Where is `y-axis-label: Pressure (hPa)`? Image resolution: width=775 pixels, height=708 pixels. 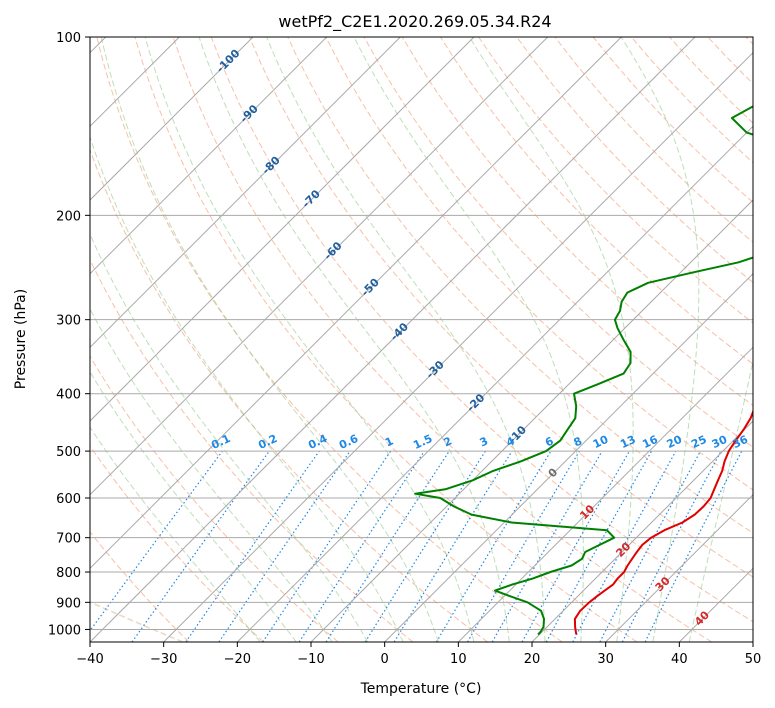 y-axis-label: Pressure (hPa) is located at coordinates (21, 339).